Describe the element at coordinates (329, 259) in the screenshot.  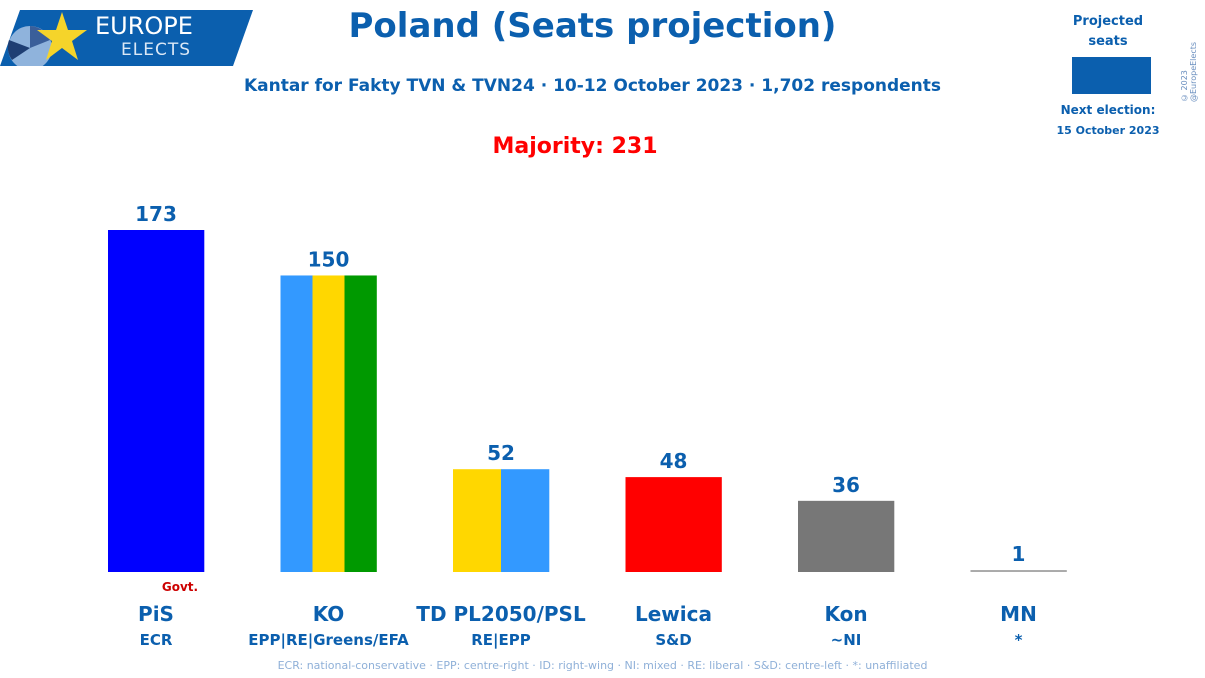
I see `value-label: 150` at that location.